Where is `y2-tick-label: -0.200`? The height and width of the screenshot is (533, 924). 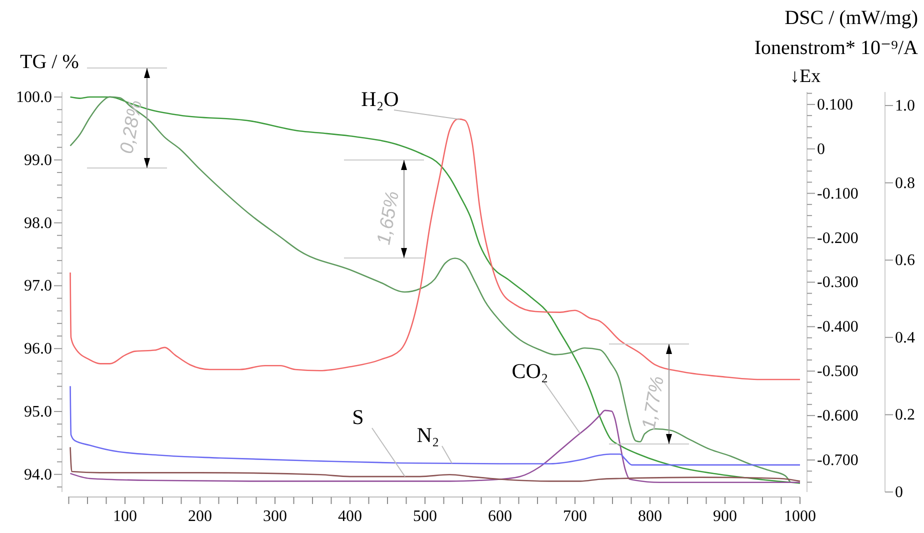
y2-tick-label: -0.200 is located at coordinates (837, 238).